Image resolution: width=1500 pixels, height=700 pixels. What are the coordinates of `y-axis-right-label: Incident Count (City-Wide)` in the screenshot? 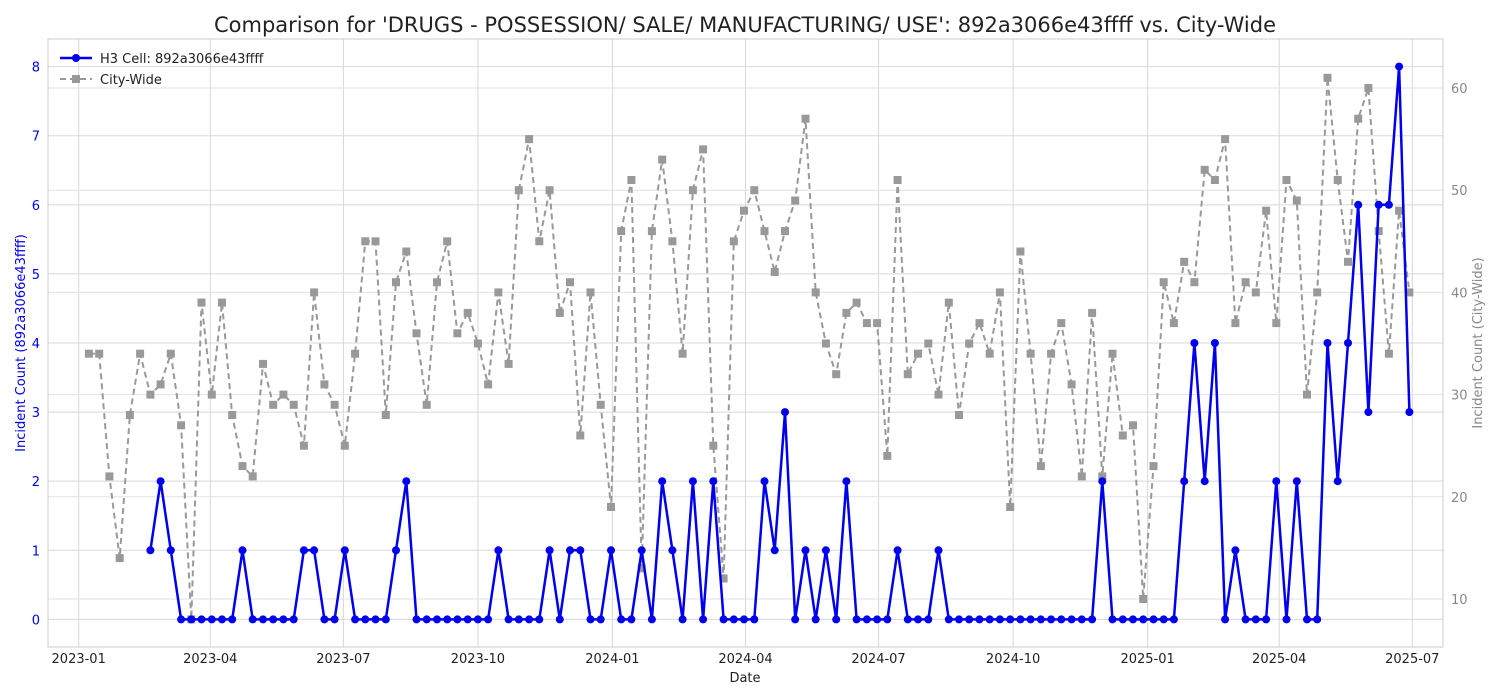 It's located at (1478, 342).